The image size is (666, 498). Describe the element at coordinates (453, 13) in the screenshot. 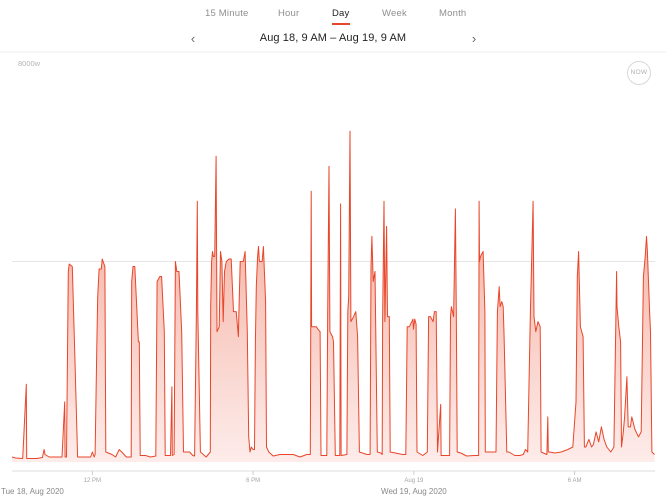

I see `tab-month: Month` at that location.